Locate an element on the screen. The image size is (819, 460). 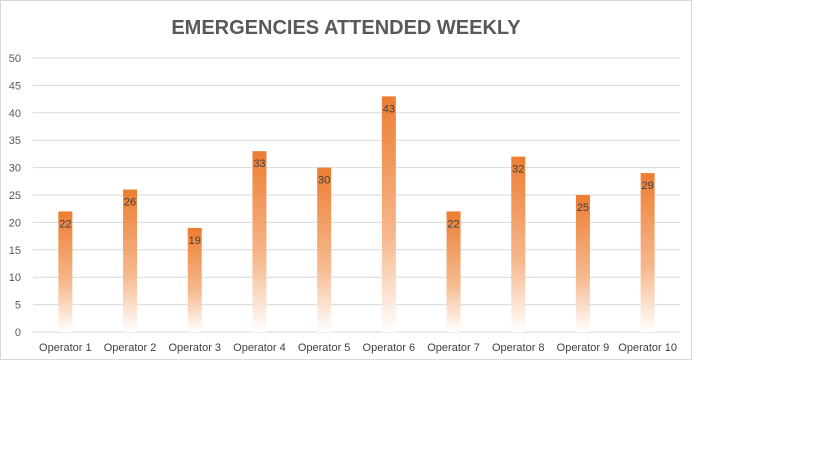
x-tick-label-2: Operator 2 is located at coordinates (130, 348).